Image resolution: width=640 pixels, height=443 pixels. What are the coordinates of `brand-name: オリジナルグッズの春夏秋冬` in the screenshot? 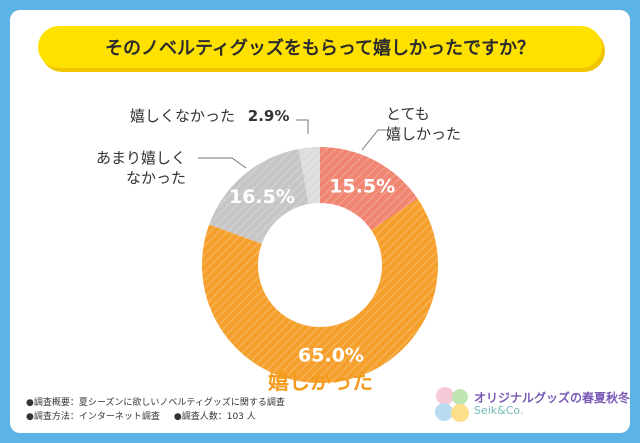 It's located at (552, 398).